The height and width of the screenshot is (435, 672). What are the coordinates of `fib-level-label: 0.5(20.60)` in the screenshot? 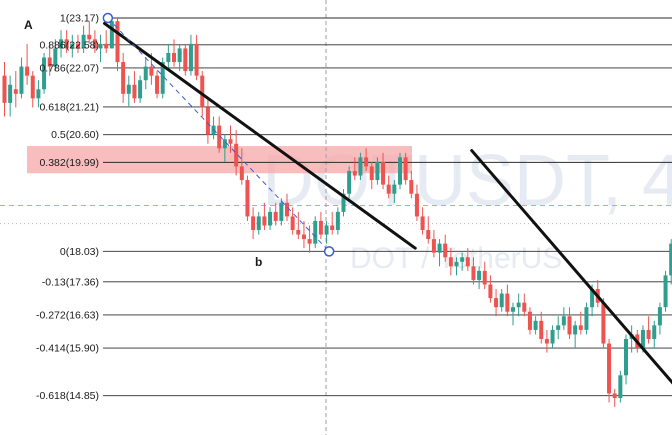 It's located at (75, 135).